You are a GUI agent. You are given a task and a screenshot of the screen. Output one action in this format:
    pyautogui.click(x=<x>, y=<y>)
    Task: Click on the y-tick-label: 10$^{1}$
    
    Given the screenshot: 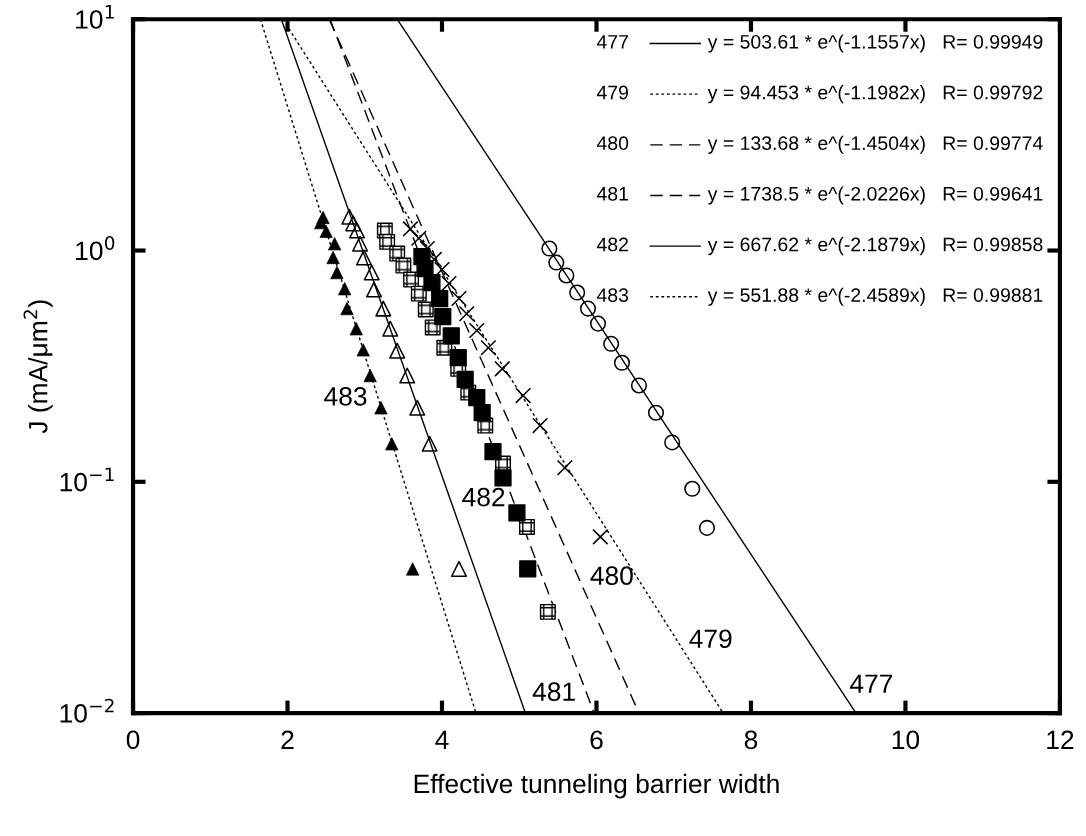 What is the action you would take?
    pyautogui.click(x=95, y=17)
    